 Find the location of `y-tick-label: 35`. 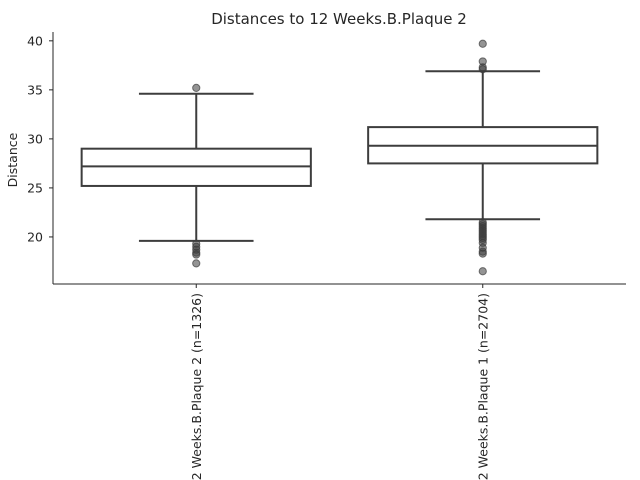

y-tick-label: 35 is located at coordinates (35, 89).